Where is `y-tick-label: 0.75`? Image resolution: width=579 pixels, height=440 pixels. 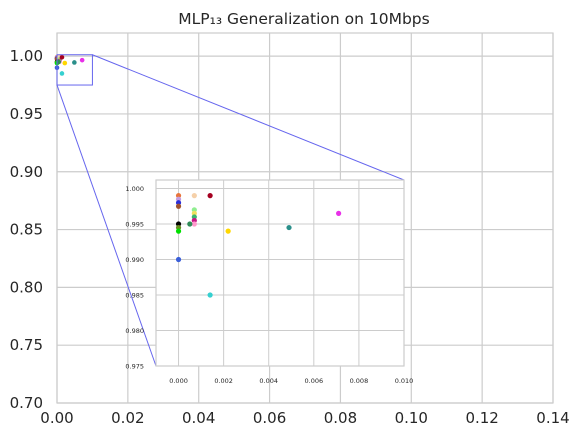
y-tick-label: 0.75 is located at coordinates (26, 345).